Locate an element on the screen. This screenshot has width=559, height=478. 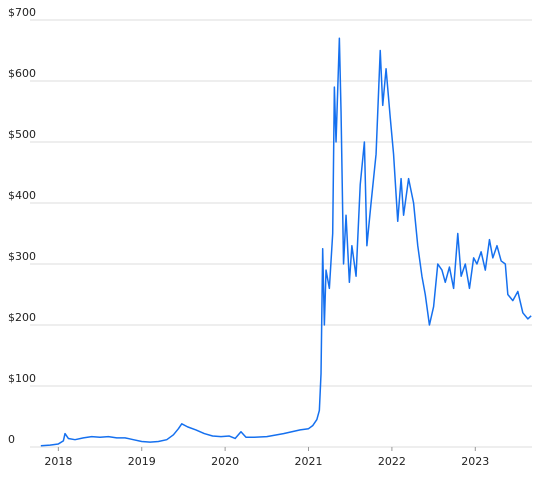
y-tick-label: $200 is located at coordinates (22, 317).